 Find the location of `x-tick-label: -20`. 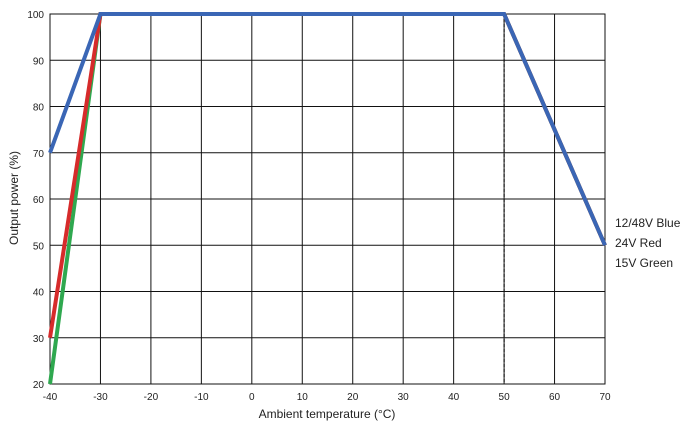

x-tick-label: -20 is located at coordinates (151, 397).